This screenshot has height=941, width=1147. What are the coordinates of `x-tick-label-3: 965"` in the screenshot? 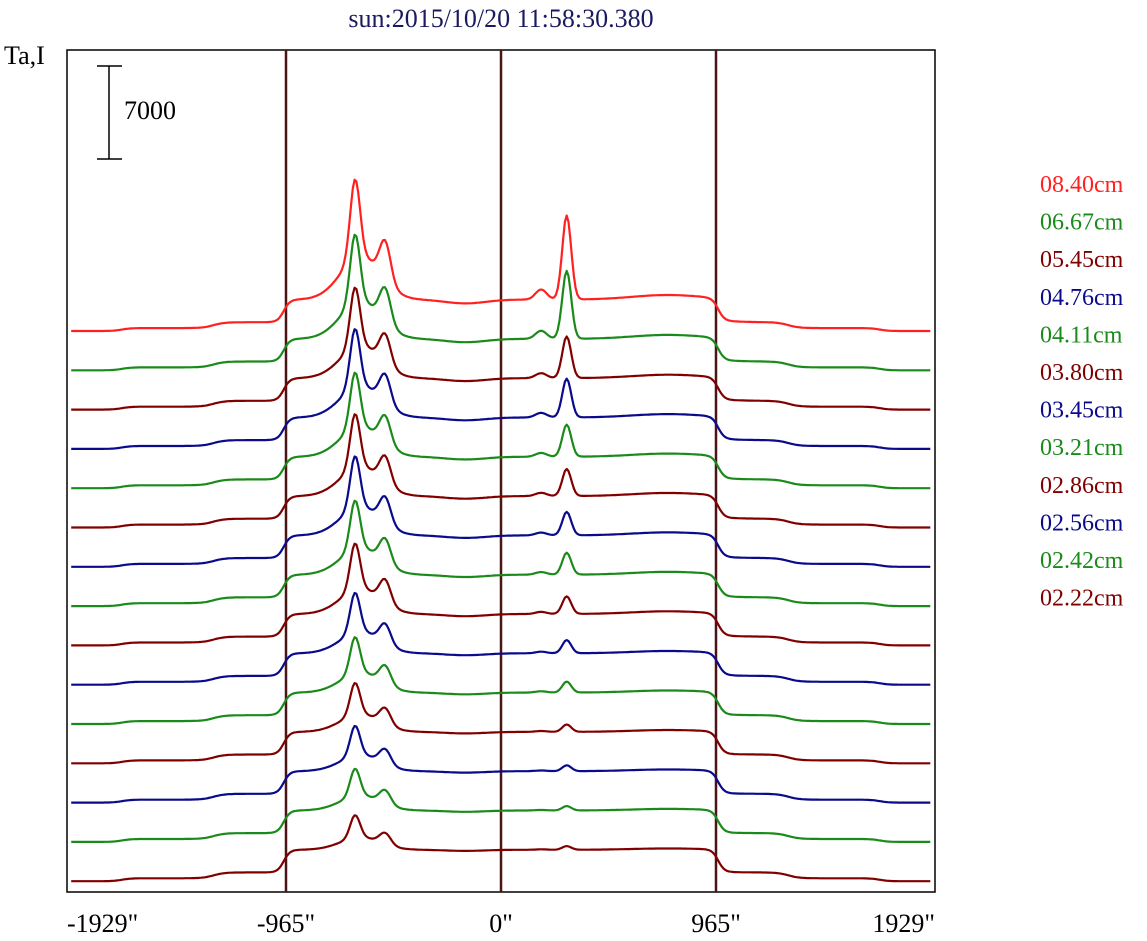 It's located at (716, 923).